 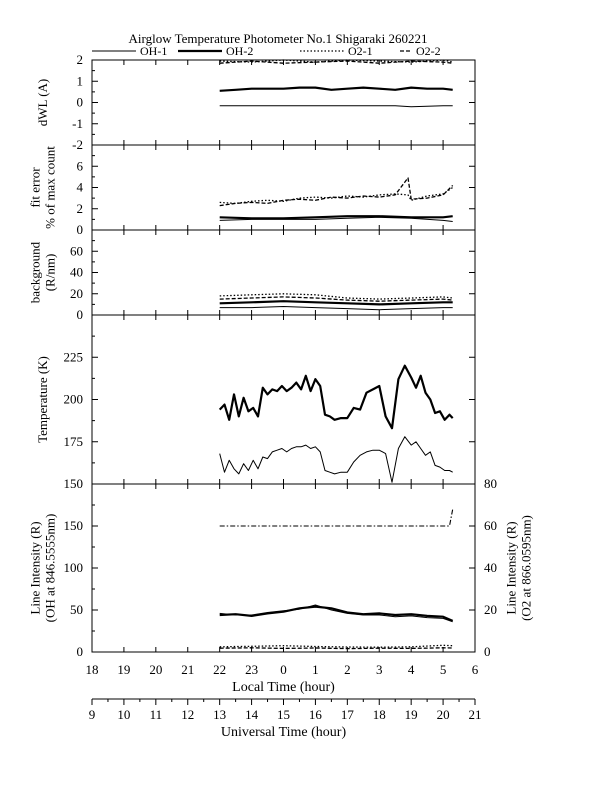 What do you see at coordinates (487, 651) in the screenshot?
I see `panel-int-ytick-right-label: 0` at bounding box center [487, 651].